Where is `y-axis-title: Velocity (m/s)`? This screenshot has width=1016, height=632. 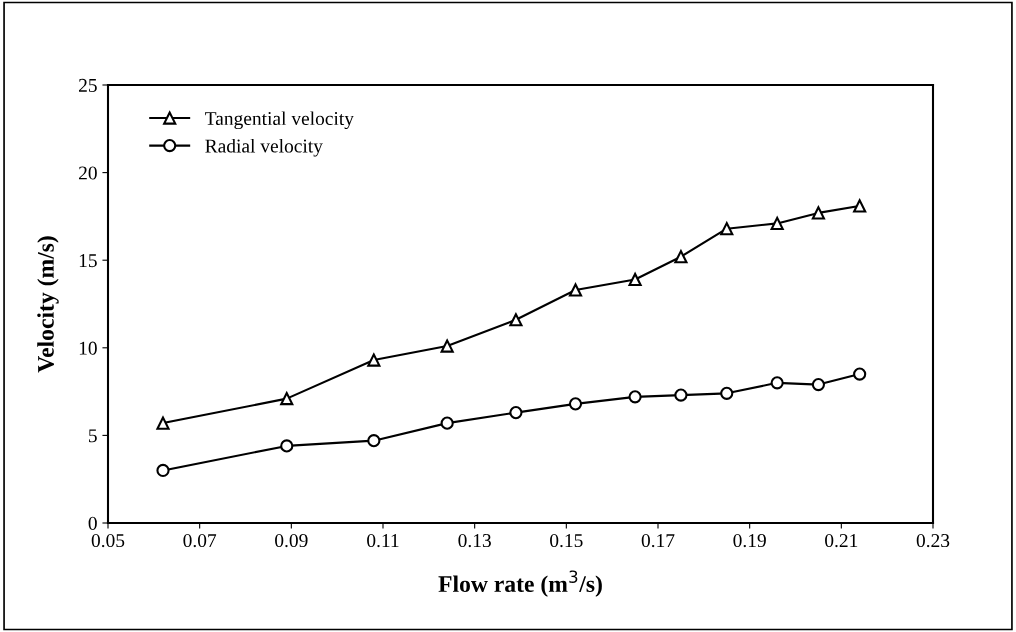 y-axis-title: Velocity (m/s) is located at coordinates (48, 304).